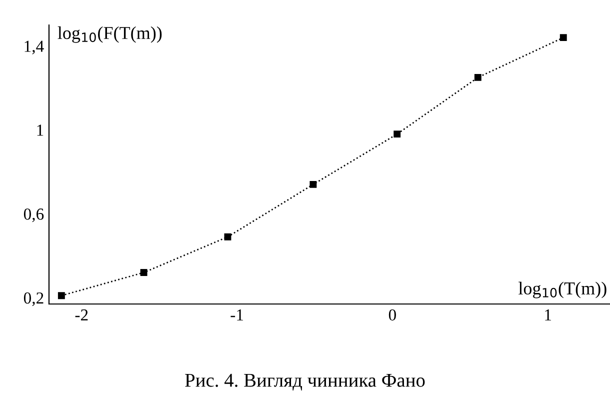  I want to click on x-tick-label: -1, so click(236, 314).